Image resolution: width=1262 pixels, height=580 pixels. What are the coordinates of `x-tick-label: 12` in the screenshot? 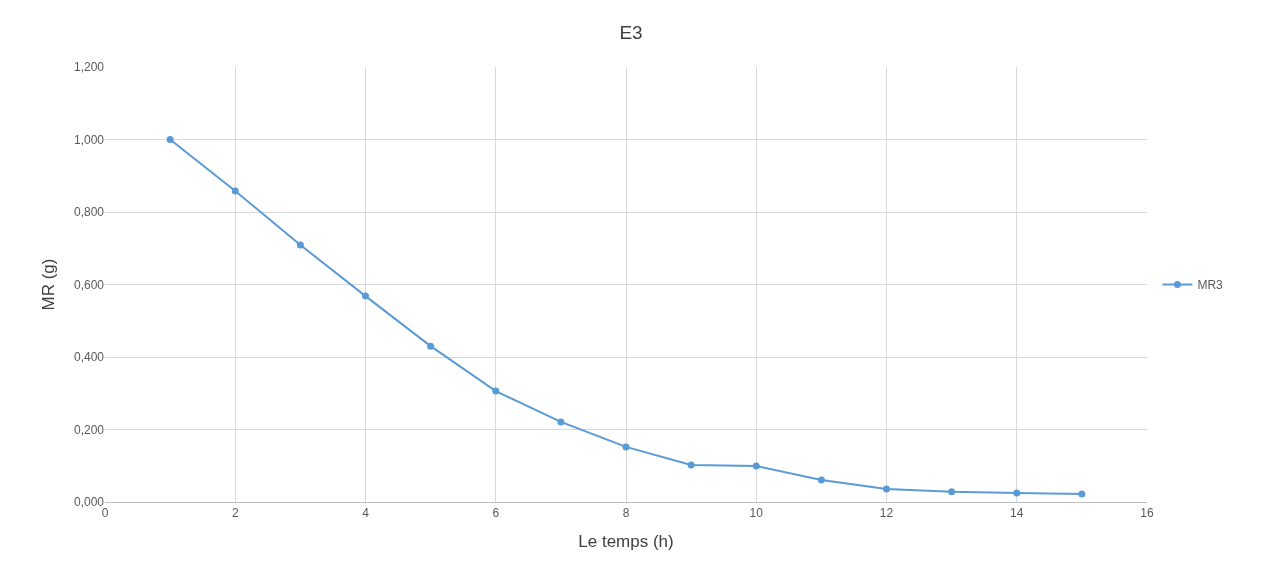 It's located at (886, 513).